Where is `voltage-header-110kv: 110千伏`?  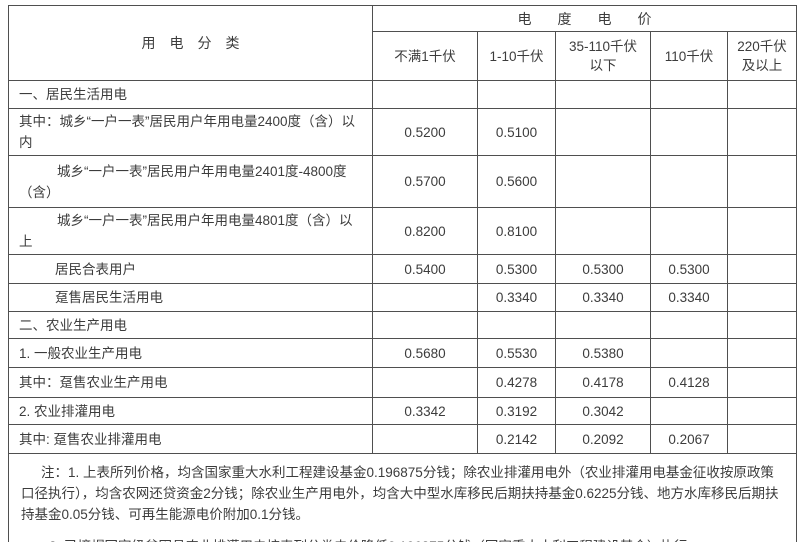 voltage-header-110kv: 110千伏 is located at coordinates (689, 56).